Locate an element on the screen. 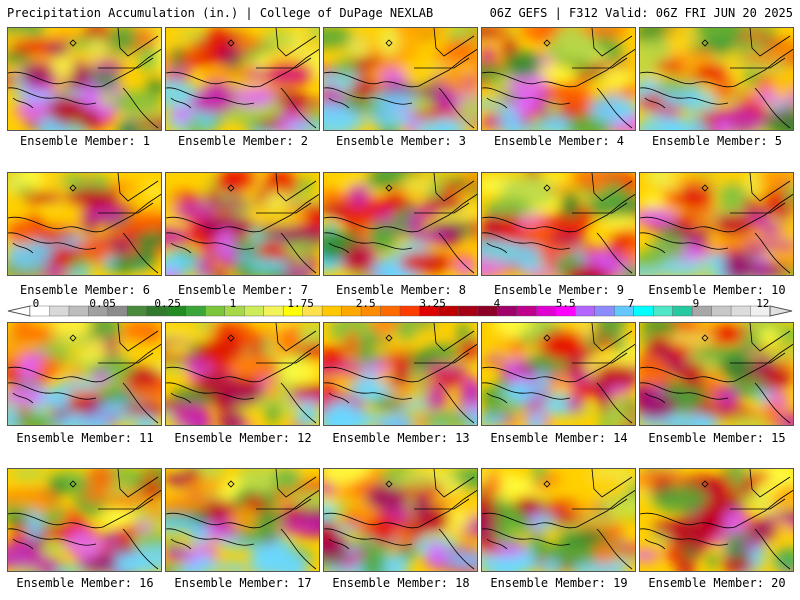 Image resolution: width=800 pixels, height=600 pixels. ensemble-member-label: Ensemble Member: 15 is located at coordinates (717, 438).